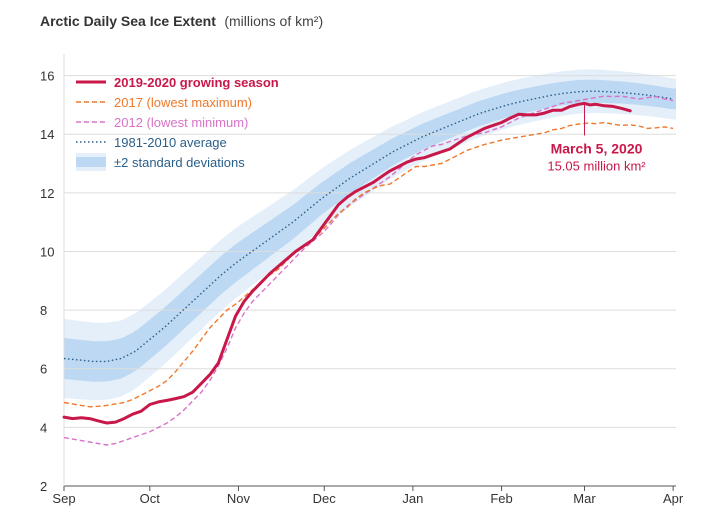  Describe the element at coordinates (273, 21) in the screenshot. I see `chart-title-unit: (millions of km²)` at that location.